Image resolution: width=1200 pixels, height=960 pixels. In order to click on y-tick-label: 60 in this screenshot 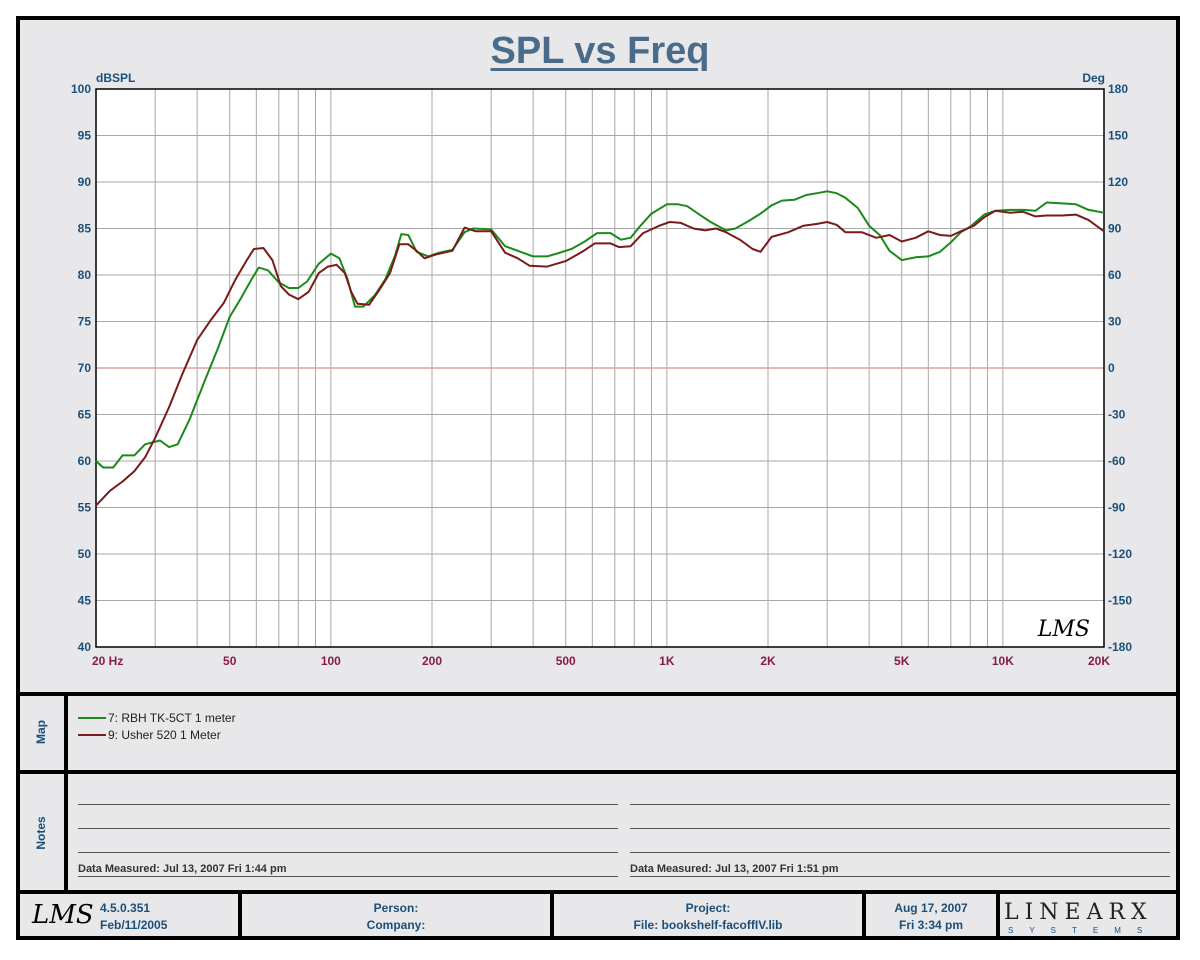, I will do `click(85, 461)`.